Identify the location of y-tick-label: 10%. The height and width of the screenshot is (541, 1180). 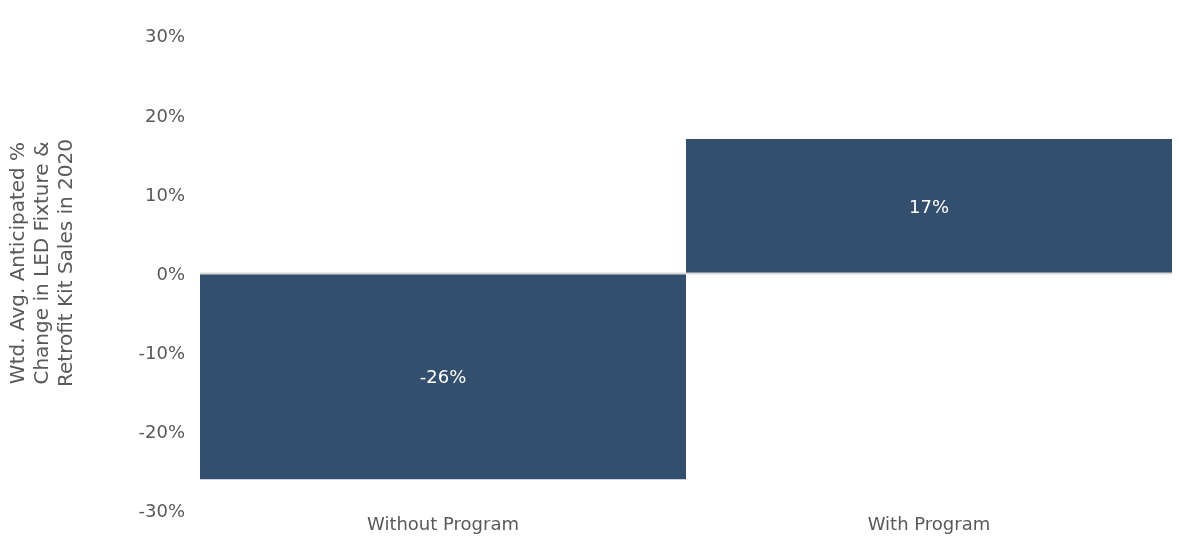
(164, 194).